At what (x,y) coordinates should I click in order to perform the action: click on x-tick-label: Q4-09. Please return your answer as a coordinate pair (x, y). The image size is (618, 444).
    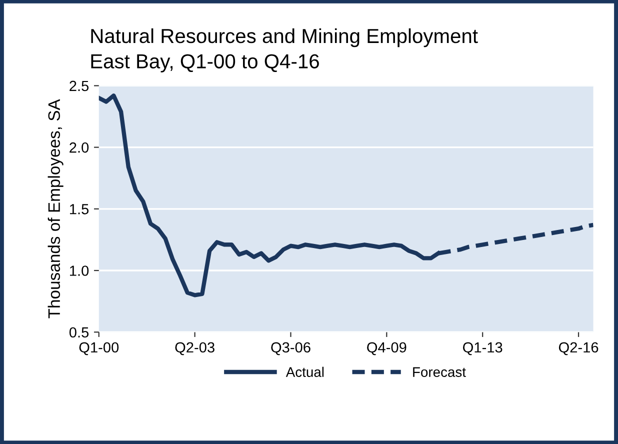
    Looking at the image, I should click on (386, 349).